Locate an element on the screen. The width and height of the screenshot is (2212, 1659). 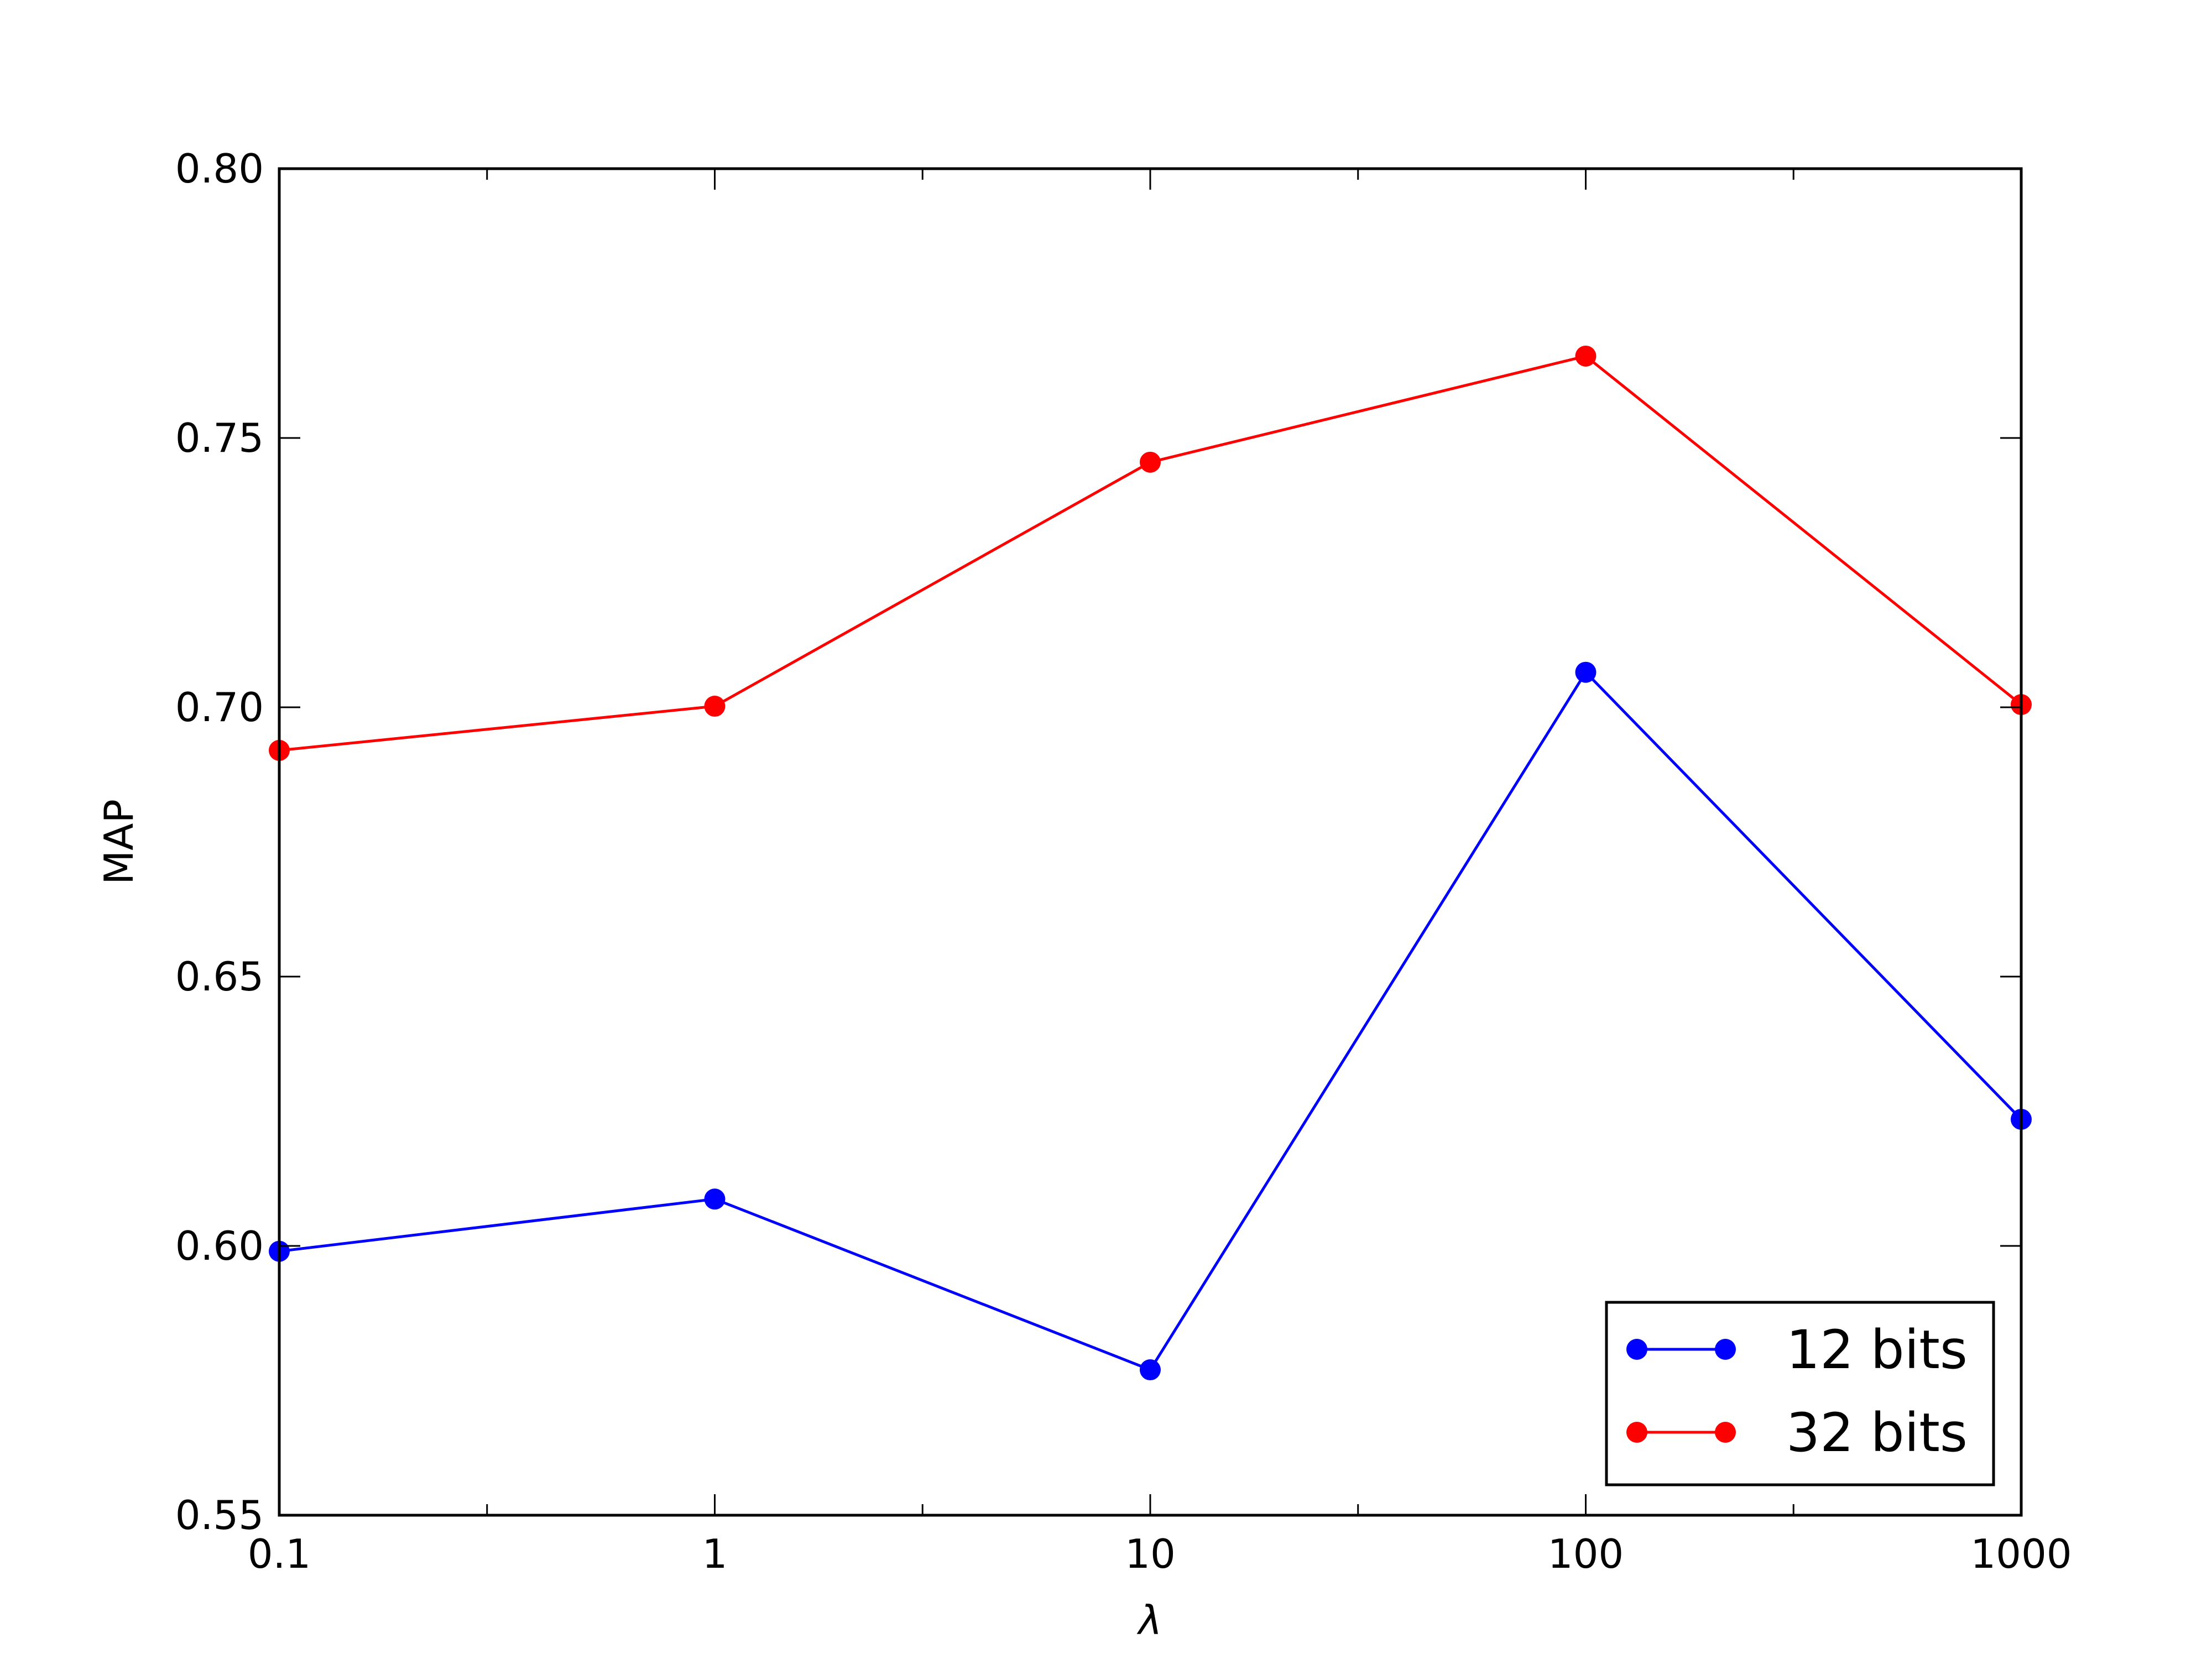
y-tick-label: 0.75 is located at coordinates (220, 438).